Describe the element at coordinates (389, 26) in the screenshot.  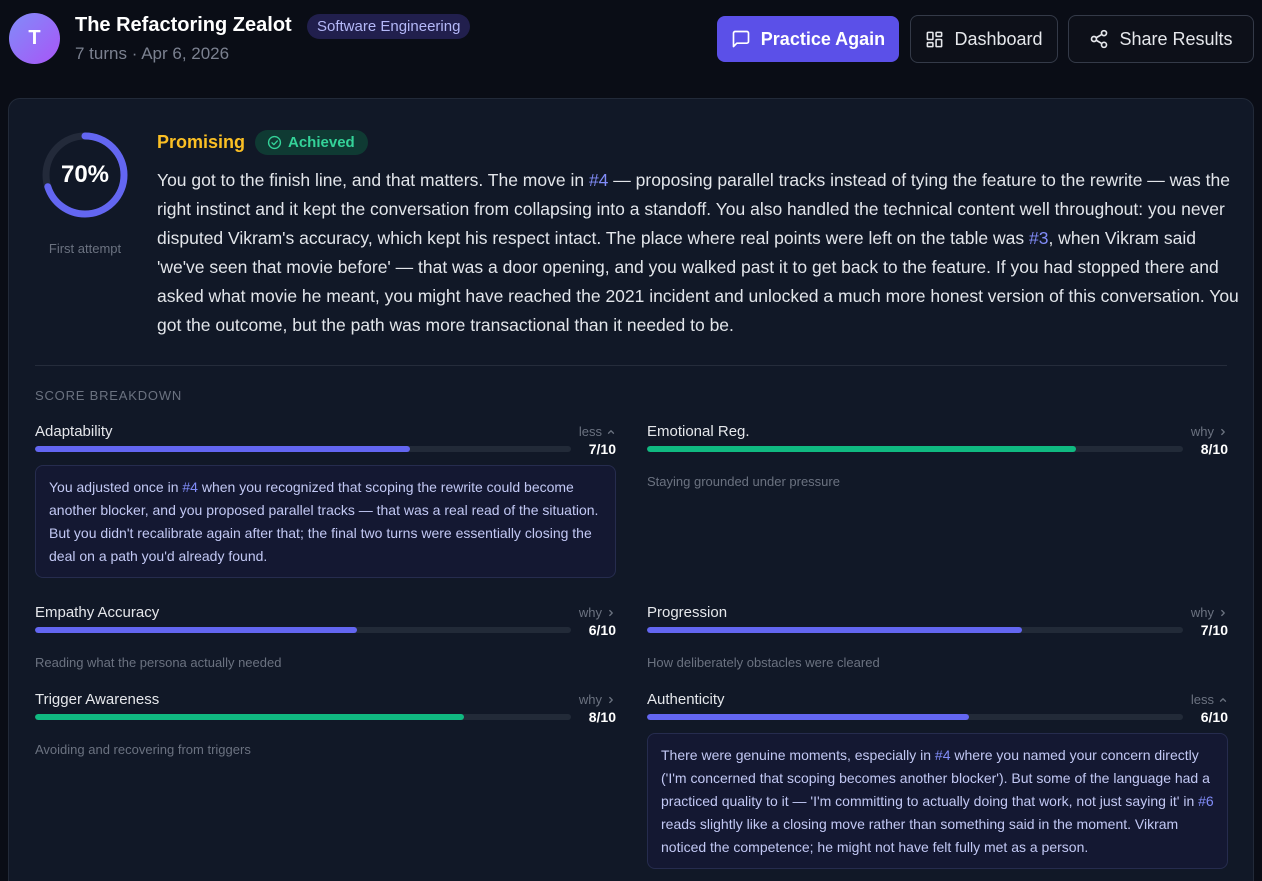
I see `category-badge: Software Engineering` at that location.